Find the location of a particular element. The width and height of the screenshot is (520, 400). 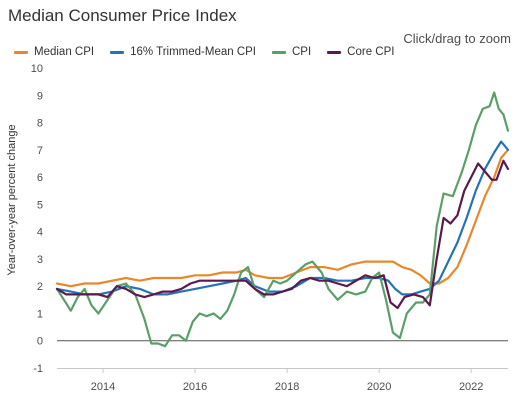

y-tick-label: 0 is located at coordinates (40, 342).